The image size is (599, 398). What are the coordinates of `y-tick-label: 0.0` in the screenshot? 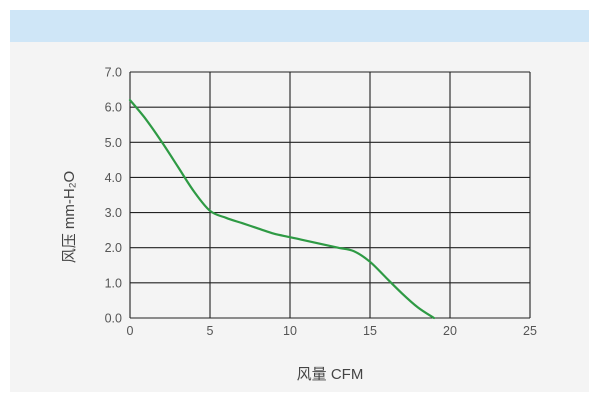 It's located at (113, 319).